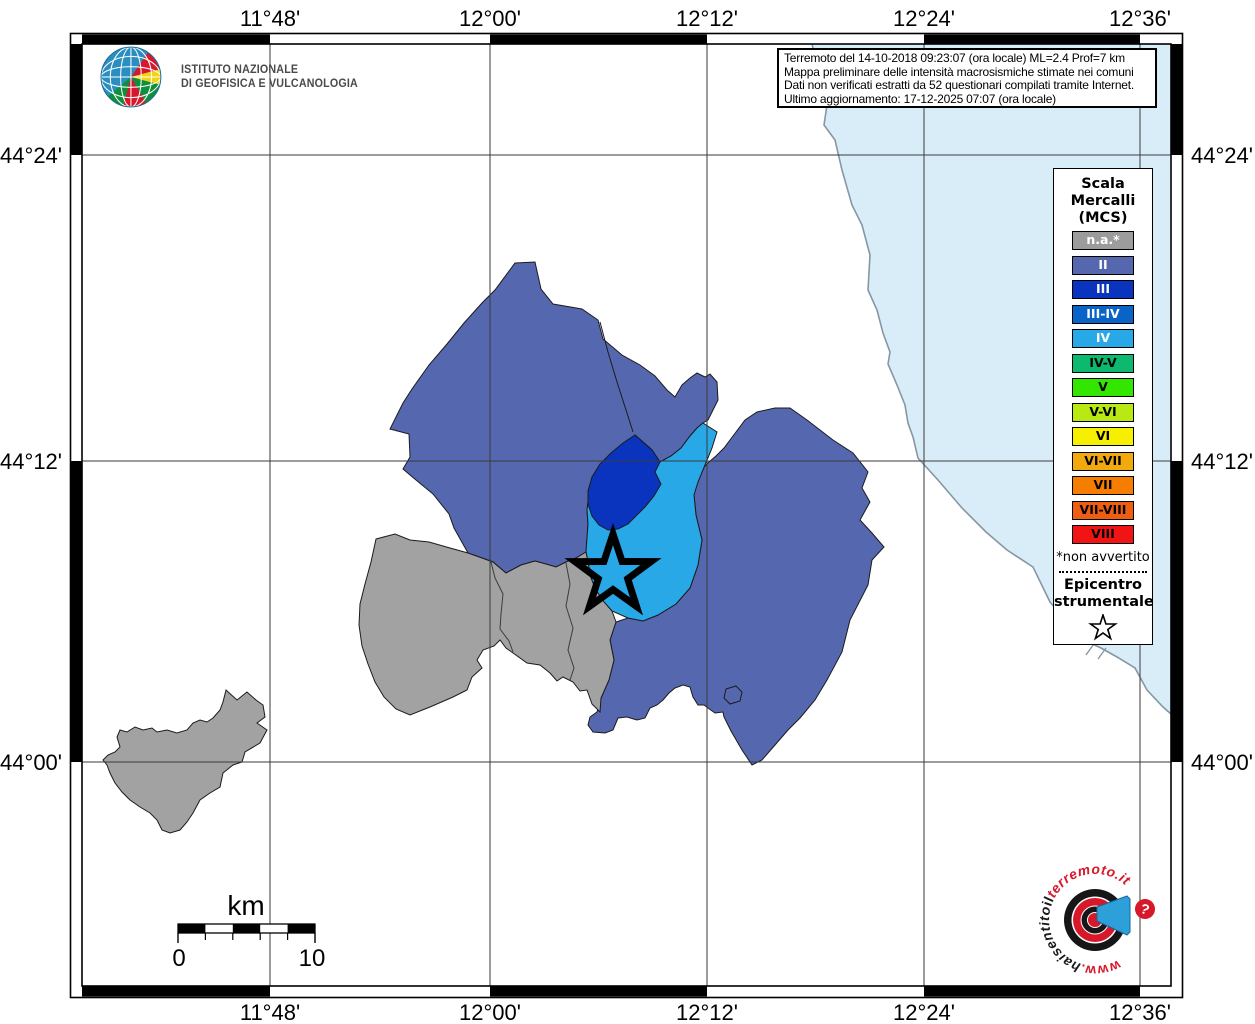  What do you see at coordinates (1103, 627) in the screenshot?
I see `legend-epicenter-star-icon` at bounding box center [1103, 627].